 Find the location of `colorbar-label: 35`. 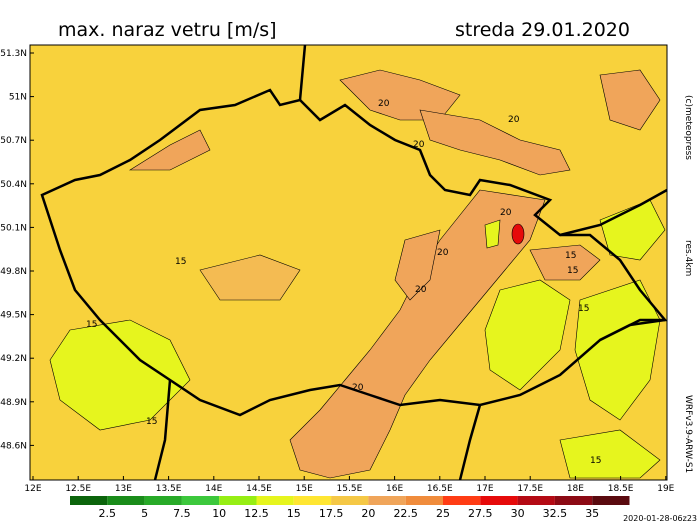

colorbar-label: 35 is located at coordinates (592, 513).